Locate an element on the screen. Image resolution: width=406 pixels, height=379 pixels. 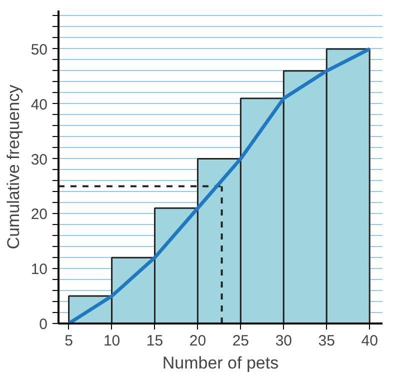
x-tick-label: 30 is located at coordinates (283, 341).